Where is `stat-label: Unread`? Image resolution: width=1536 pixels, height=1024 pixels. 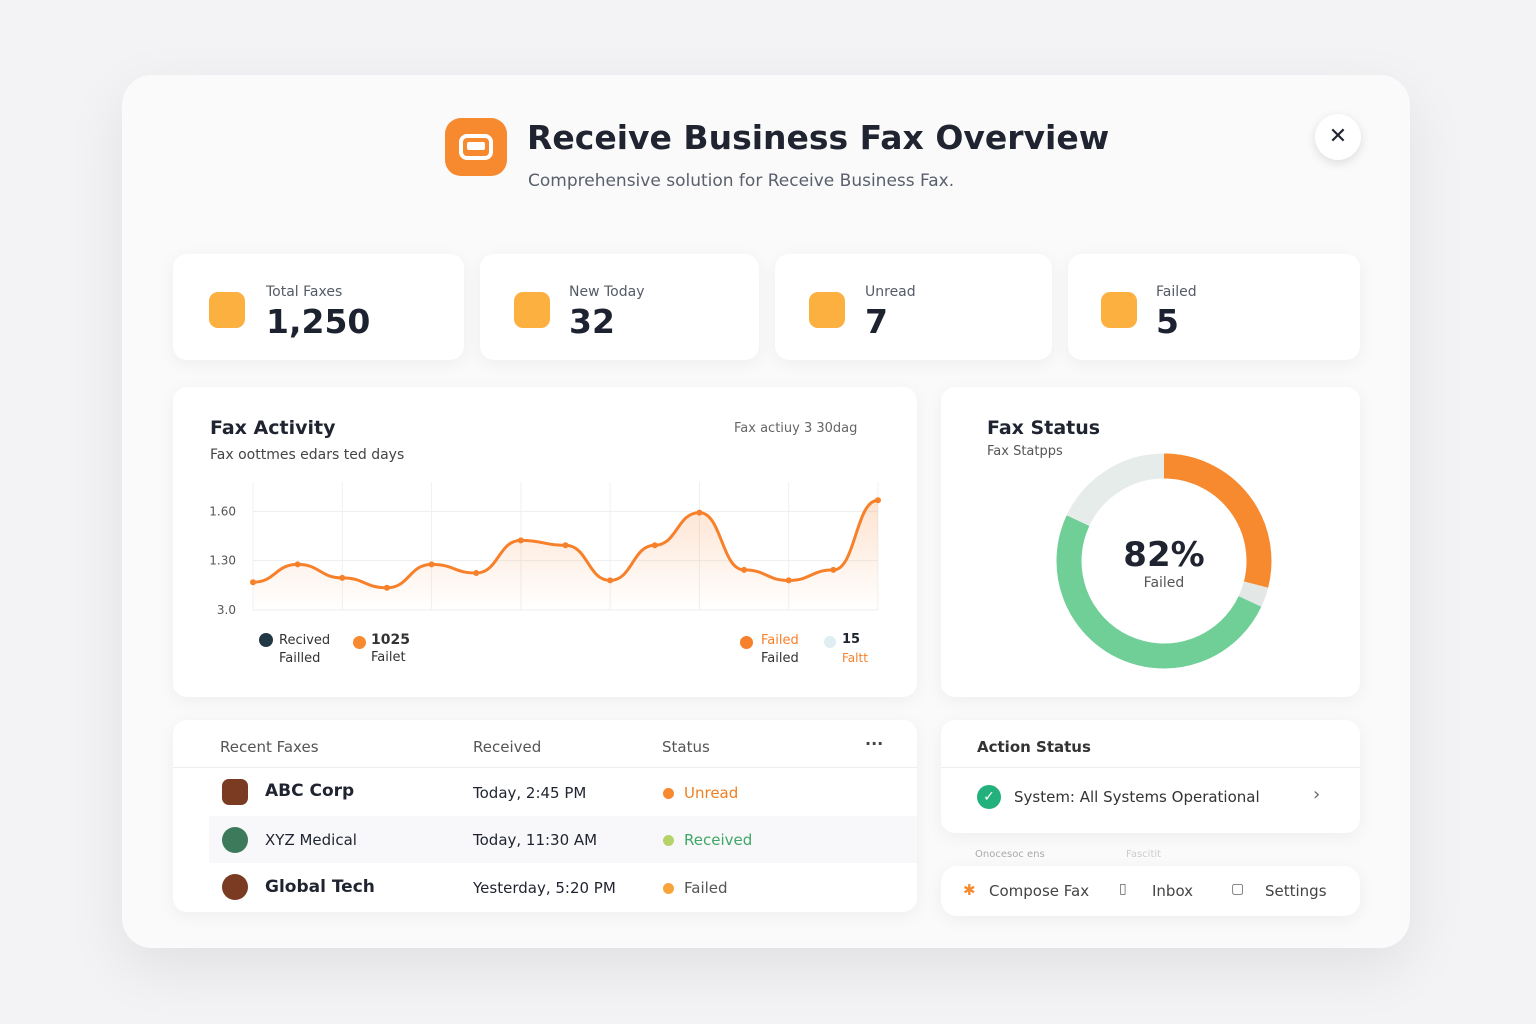
stat-label: Unread is located at coordinates (890, 292).